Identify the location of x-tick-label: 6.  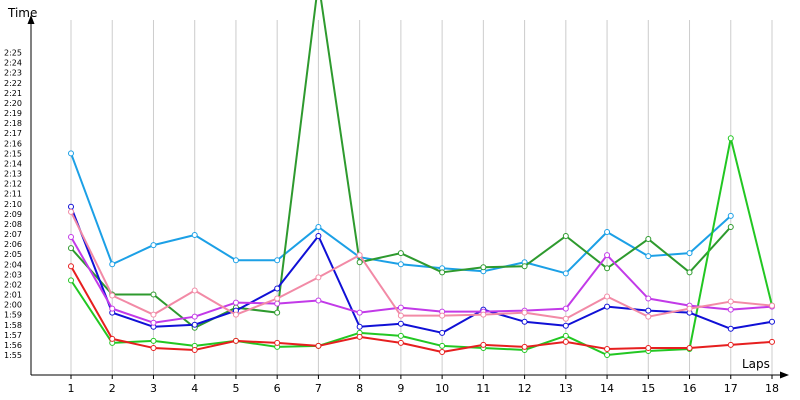
(277, 388).